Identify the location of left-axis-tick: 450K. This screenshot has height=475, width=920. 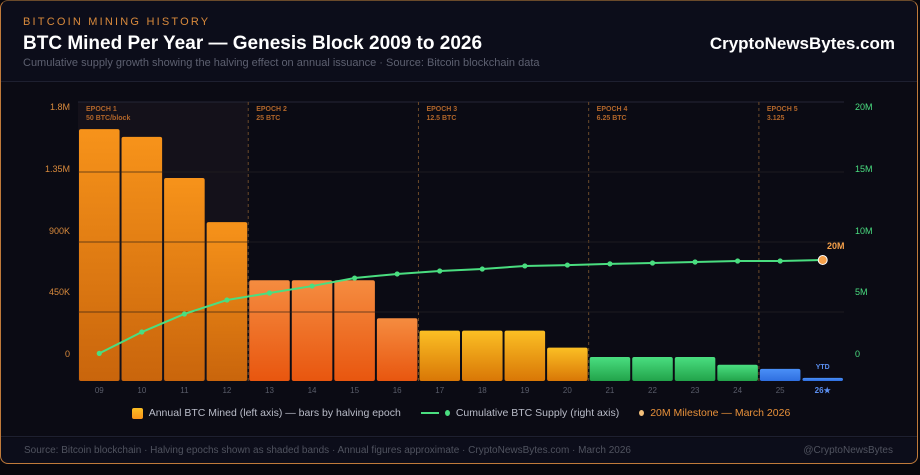
(59, 292).